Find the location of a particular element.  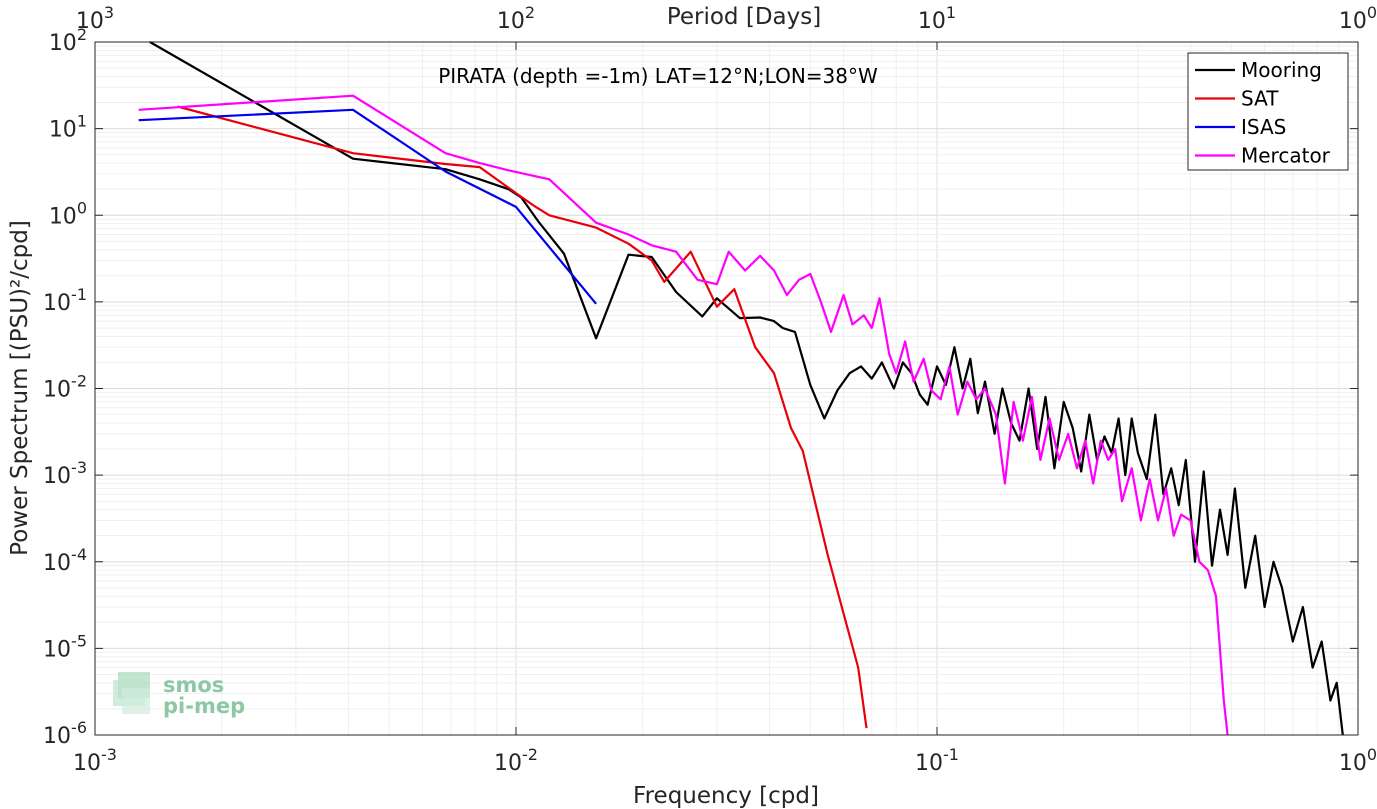

legend: Mooring SAT ISAS Mercator is located at coordinates (1268, 111).